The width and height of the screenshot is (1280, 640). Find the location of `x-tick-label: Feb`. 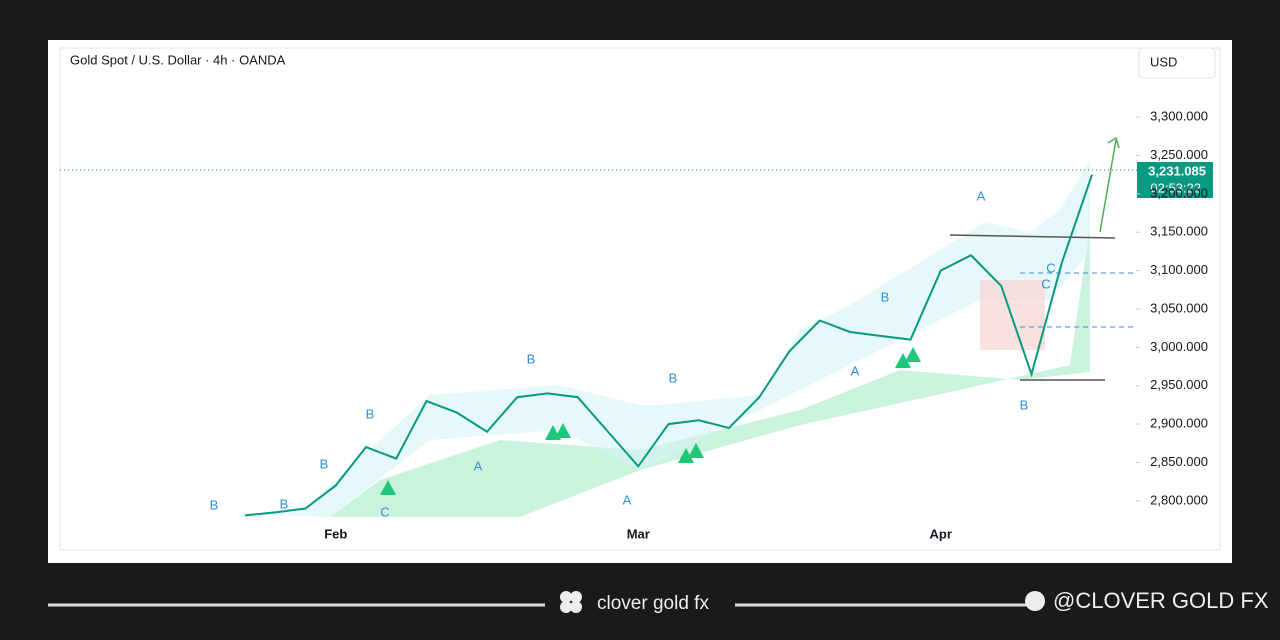

x-tick-label: Feb is located at coordinates (335, 533).